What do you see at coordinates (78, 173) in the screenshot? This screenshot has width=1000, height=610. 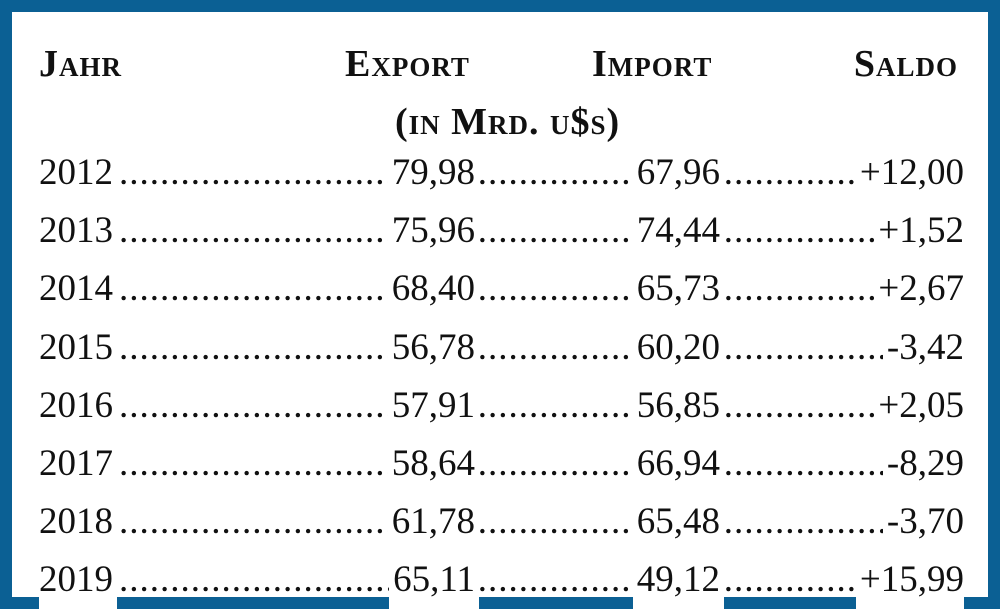 I see `year-cell: 2012` at bounding box center [78, 173].